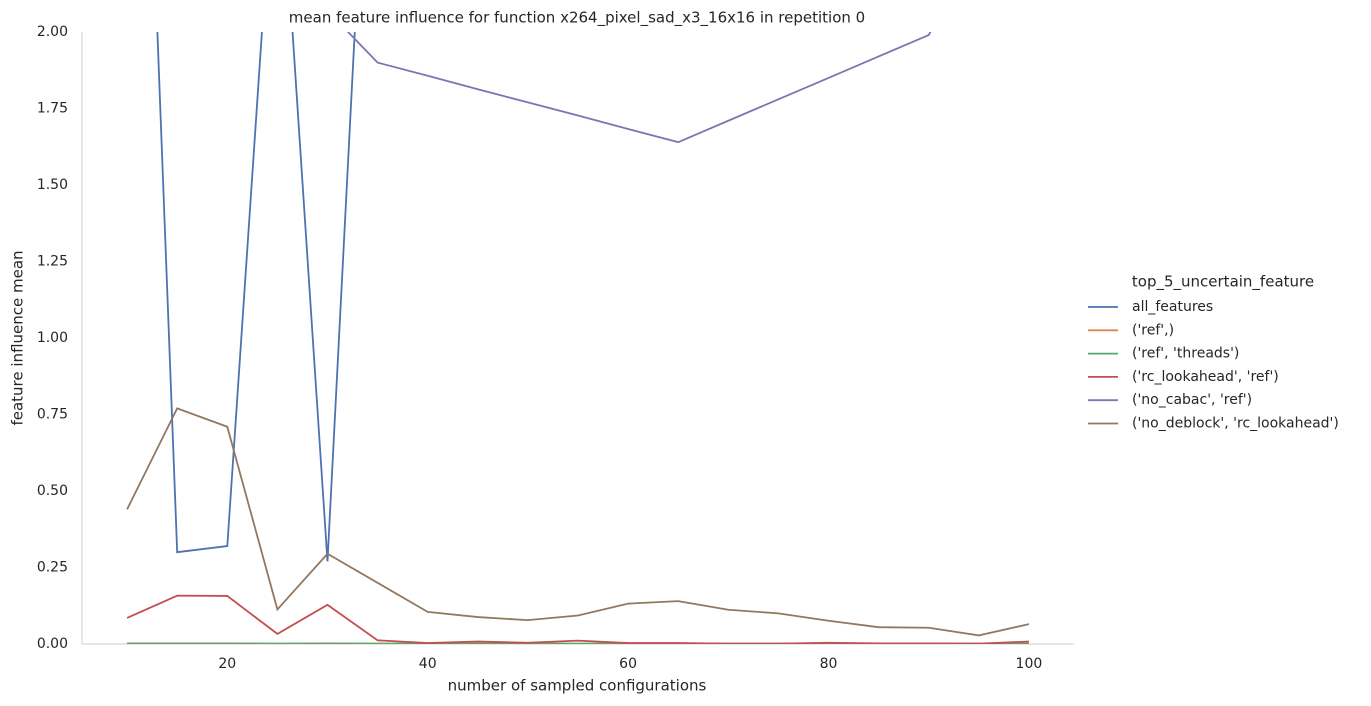 This screenshot has height=706, width=1371. I want to click on y-tick-label: 0.75, so click(52, 415).